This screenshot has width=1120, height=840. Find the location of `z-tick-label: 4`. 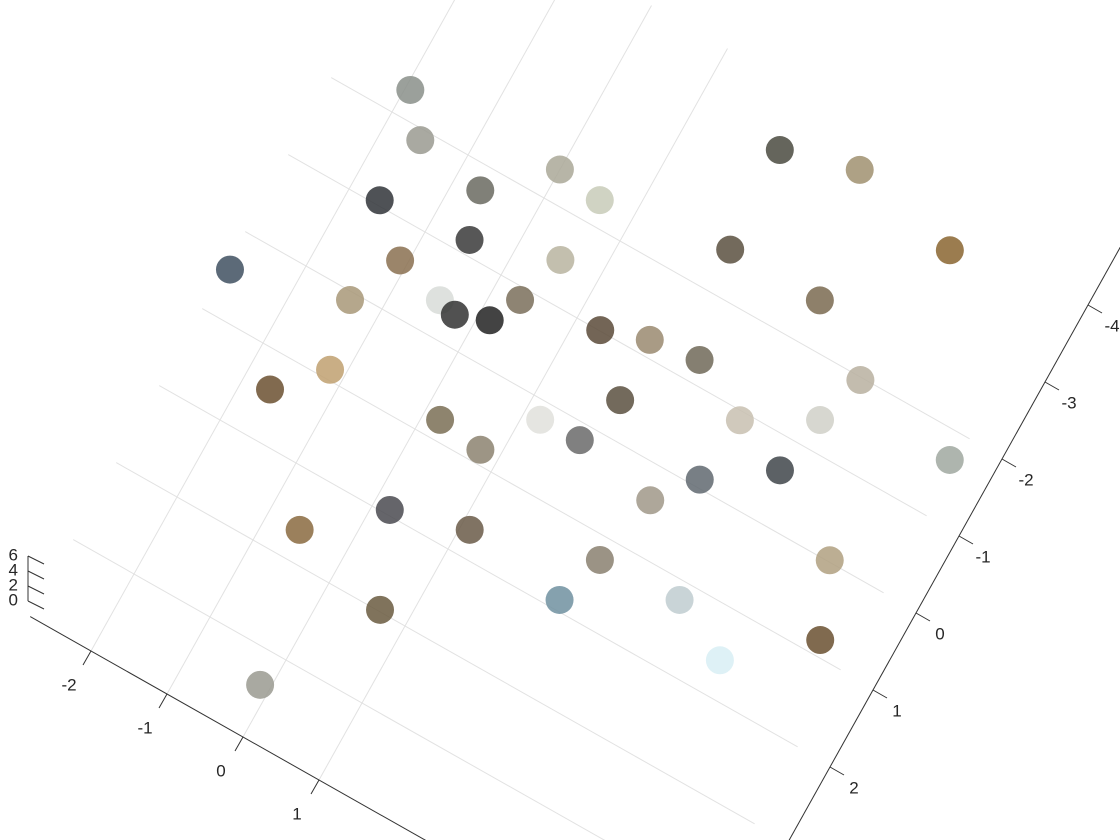

z-tick-label: 4 is located at coordinates (13, 569).